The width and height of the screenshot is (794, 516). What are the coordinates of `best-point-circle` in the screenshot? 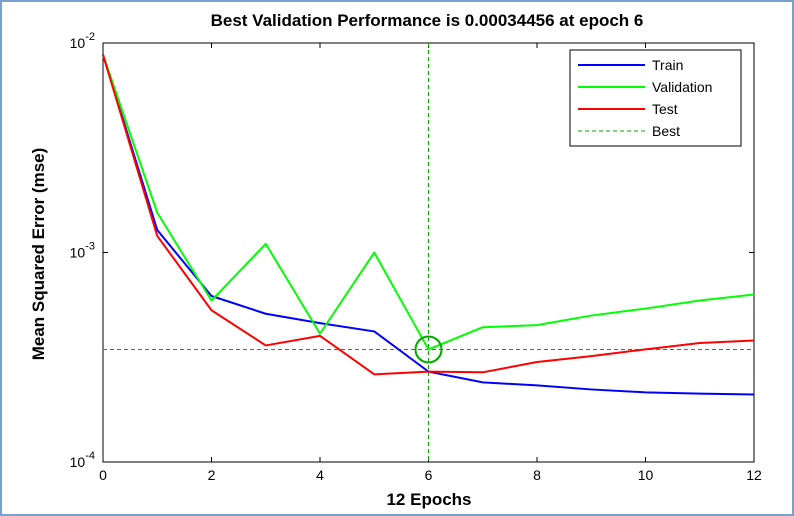 It's located at (428, 349).